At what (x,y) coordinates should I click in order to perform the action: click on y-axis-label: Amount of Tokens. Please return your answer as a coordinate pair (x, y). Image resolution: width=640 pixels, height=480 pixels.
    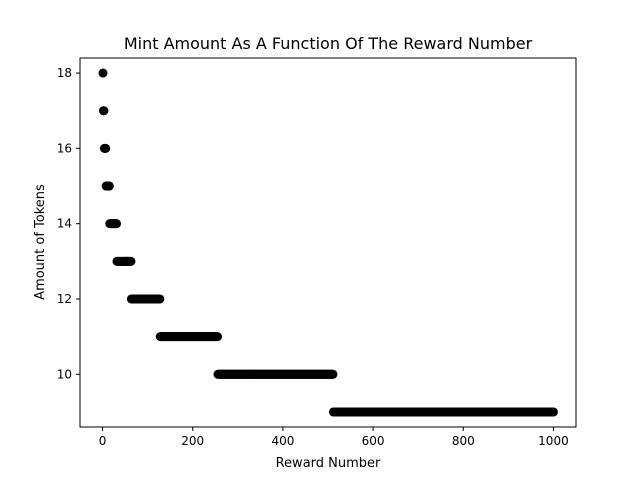
    Looking at the image, I should click on (40, 242).